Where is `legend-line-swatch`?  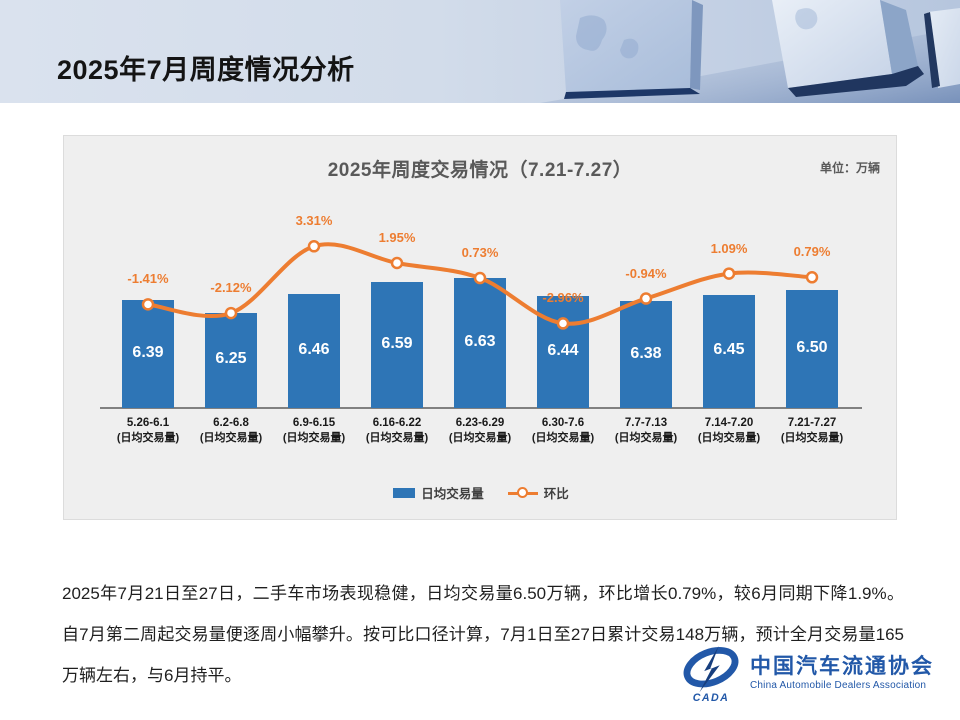
legend-line-swatch is located at coordinates (522, 492).